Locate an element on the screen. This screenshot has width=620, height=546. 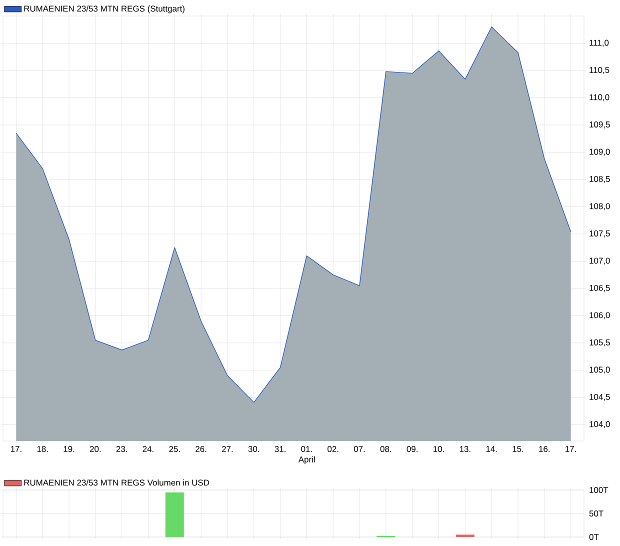
y-tick-label: 0T is located at coordinates (594, 537).